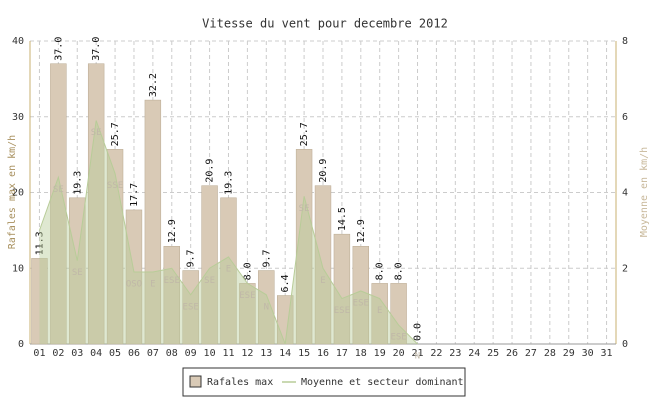 This screenshot has height=400, width=650. Describe the element at coordinates (342, 353) in the screenshot. I see `x-tick-label: 17` at that location.